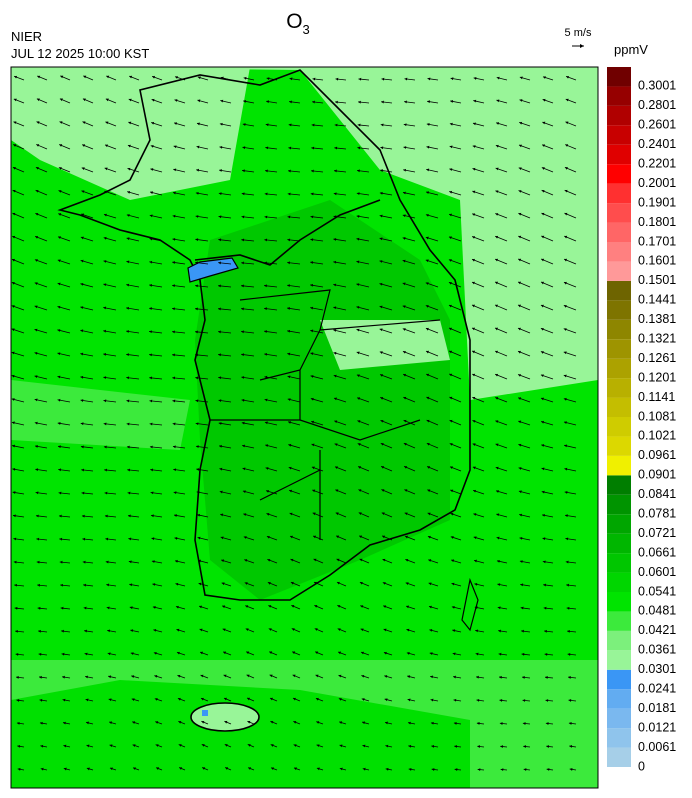  Describe the element at coordinates (657, 708) in the screenshot. I see `colorbar-label: 0.0181` at that location.